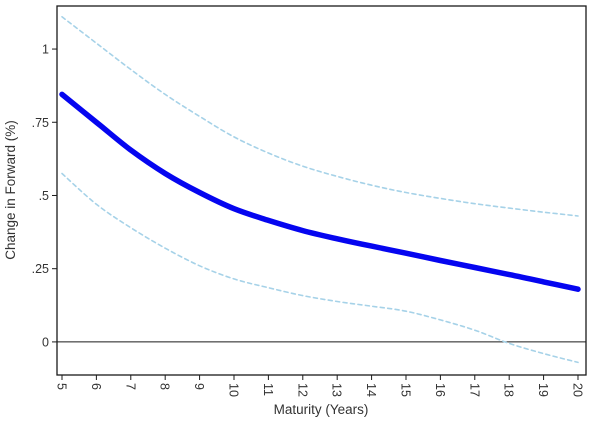  Describe the element at coordinates (130, 386) in the screenshot. I see `x-tick-label: 7` at that location.